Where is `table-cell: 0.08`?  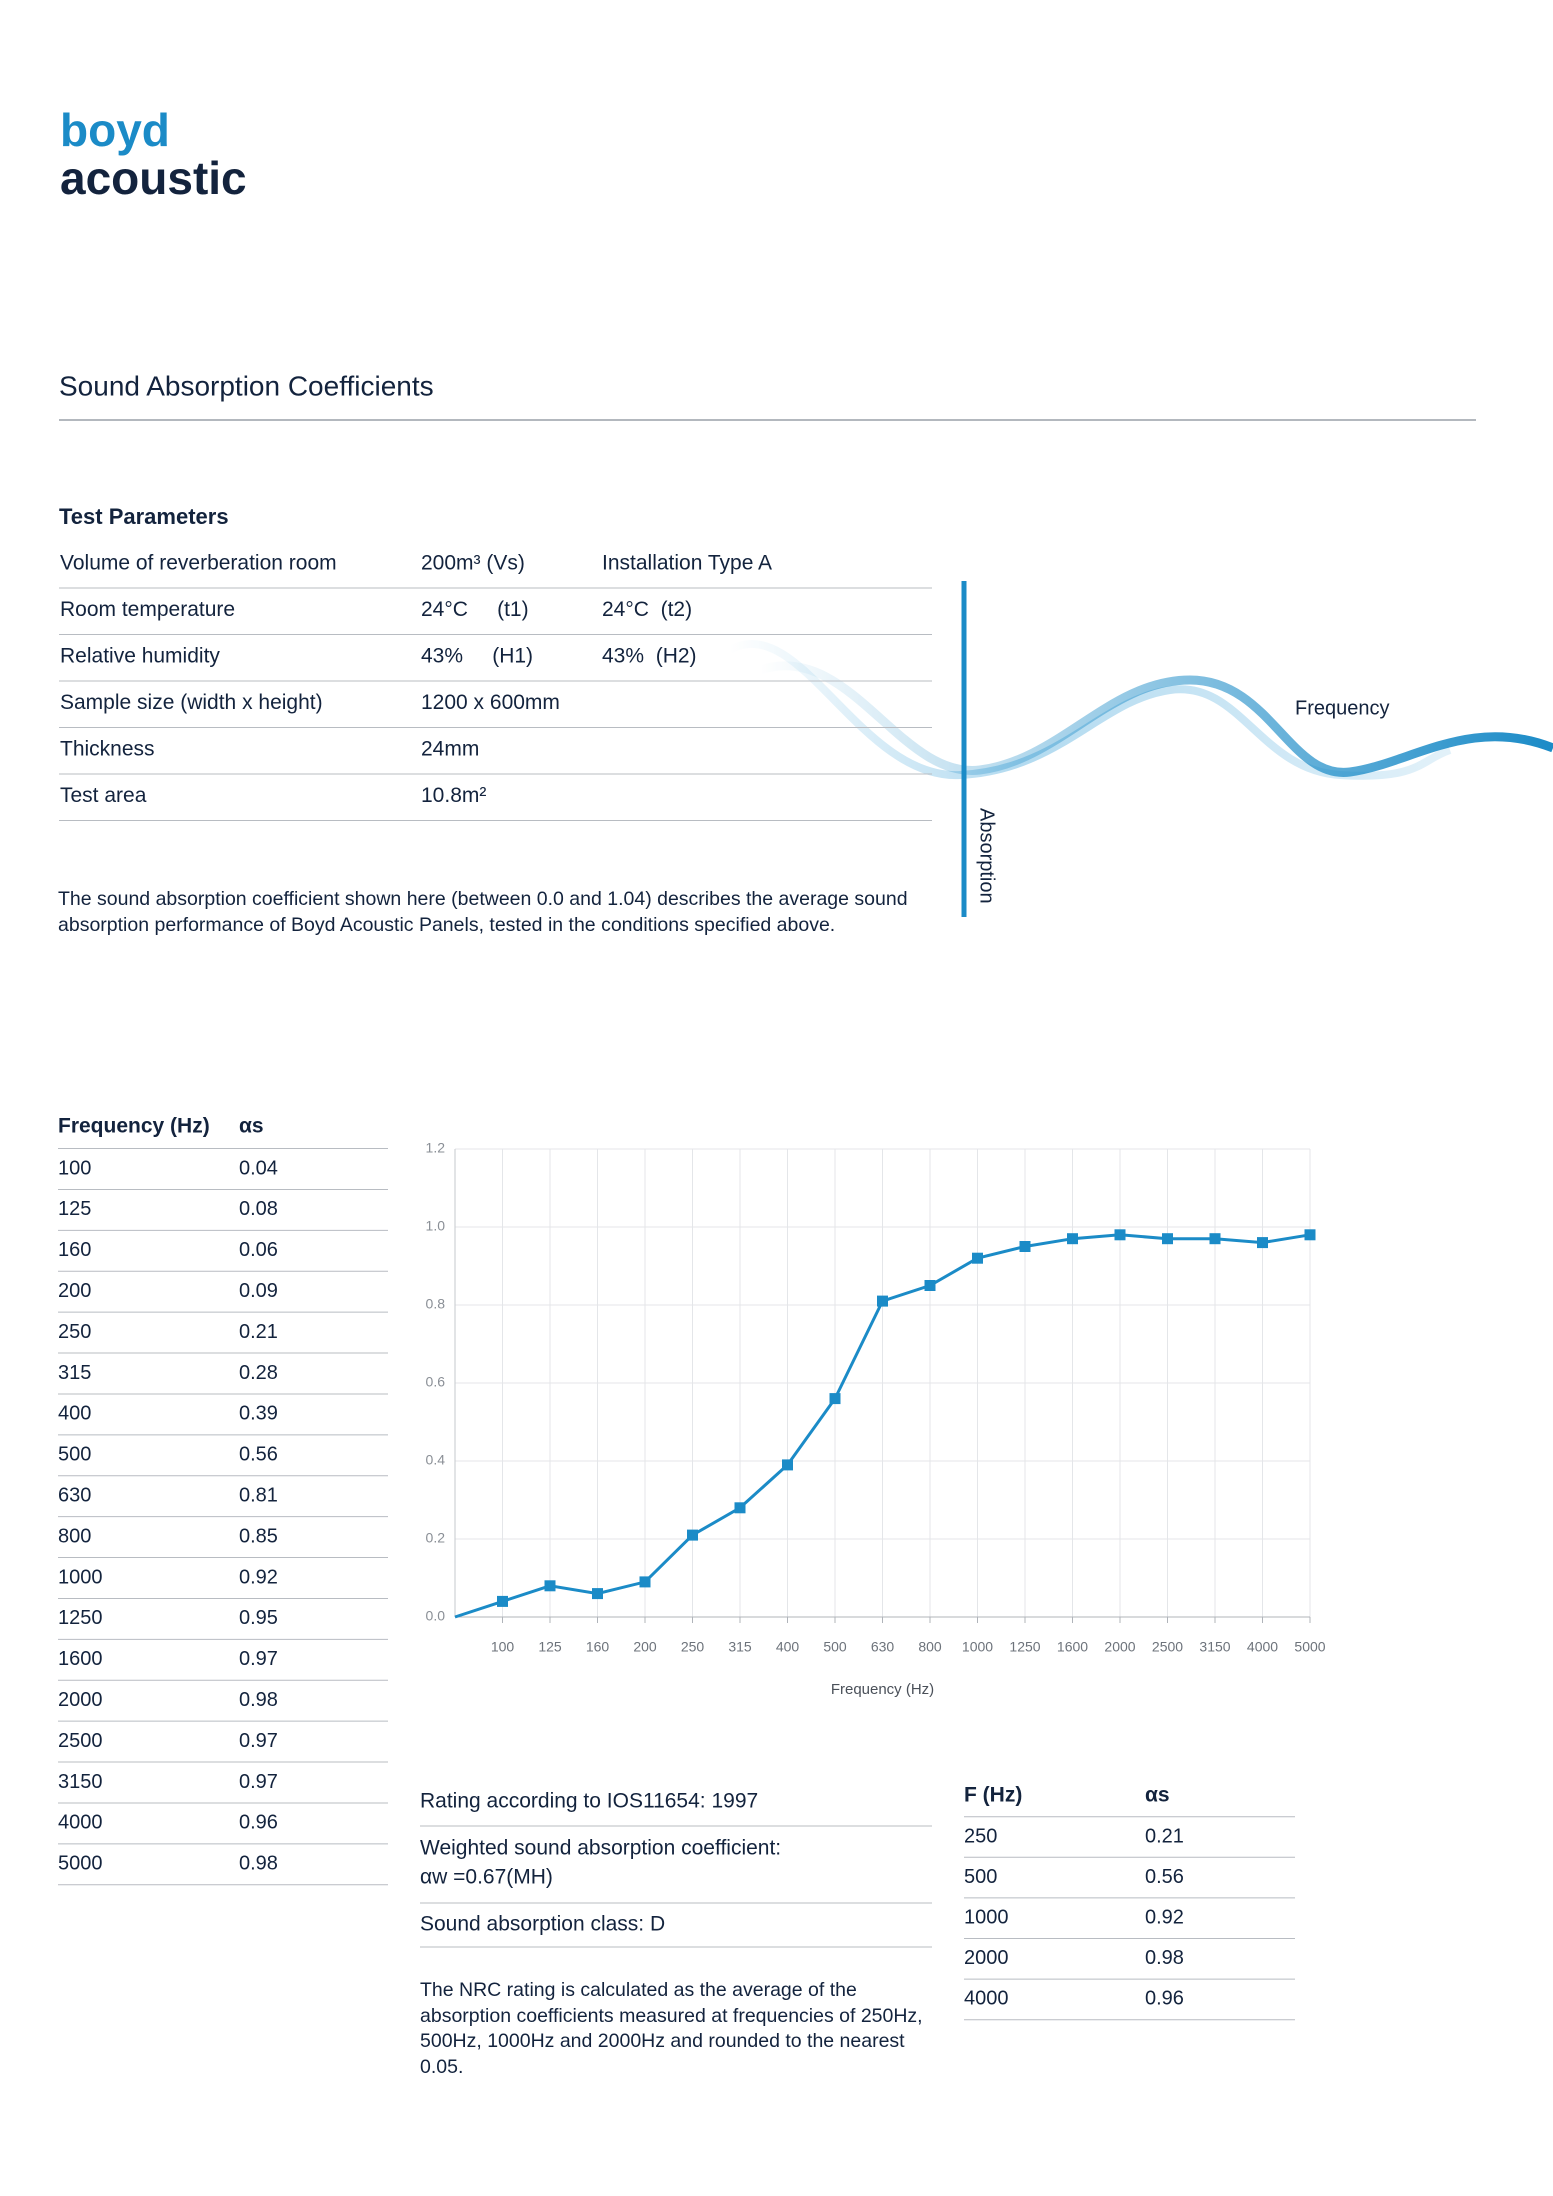 table-cell: 0.08 is located at coordinates (258, 1209).